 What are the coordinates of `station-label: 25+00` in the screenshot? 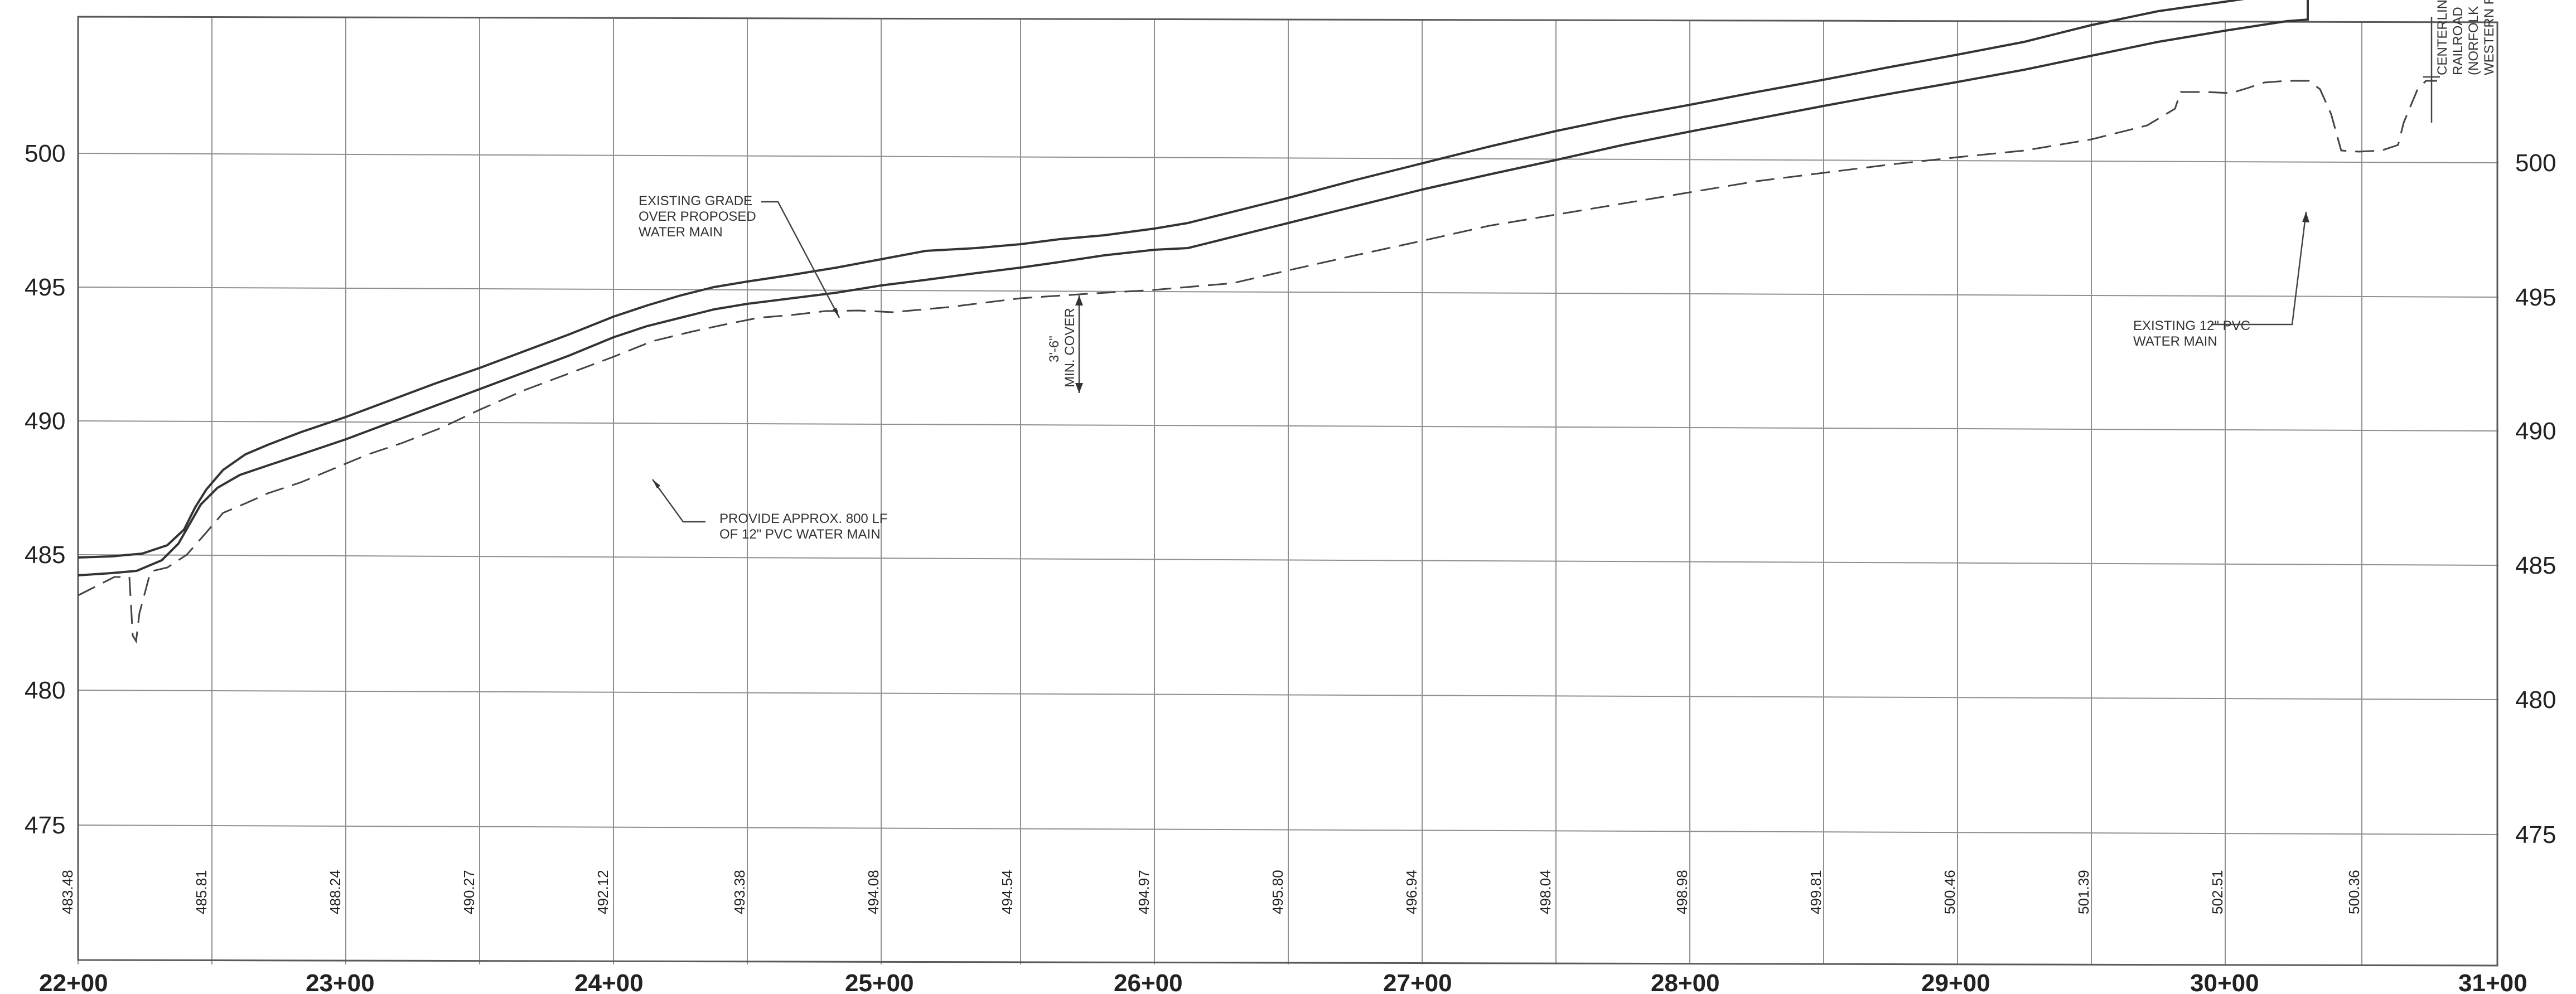 It's located at (880, 981).